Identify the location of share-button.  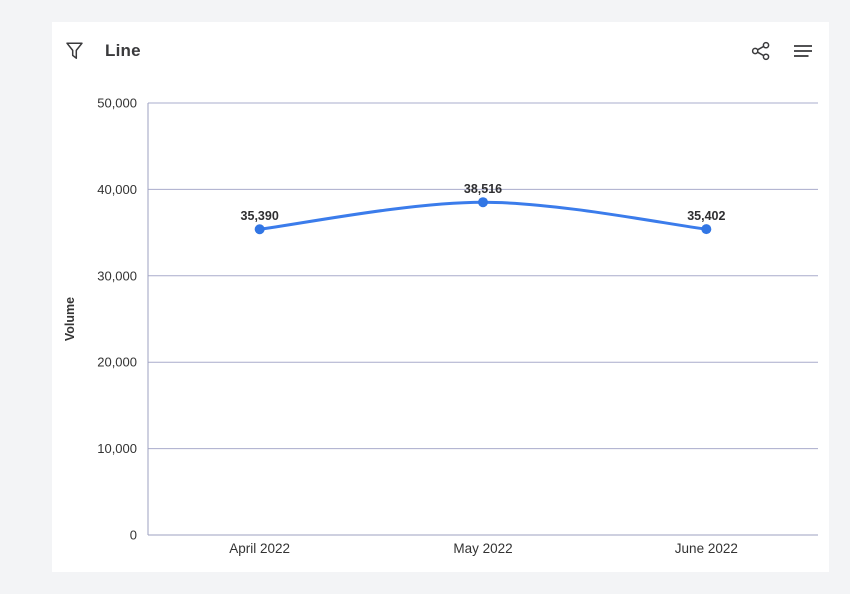
(761, 51).